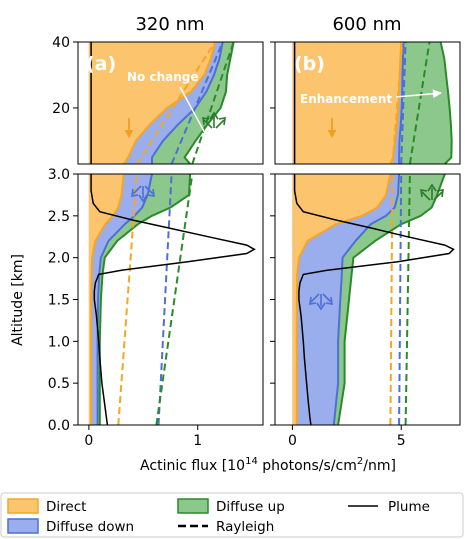  I want to click on legend-swatch-diffuse-down, so click(23, 526).